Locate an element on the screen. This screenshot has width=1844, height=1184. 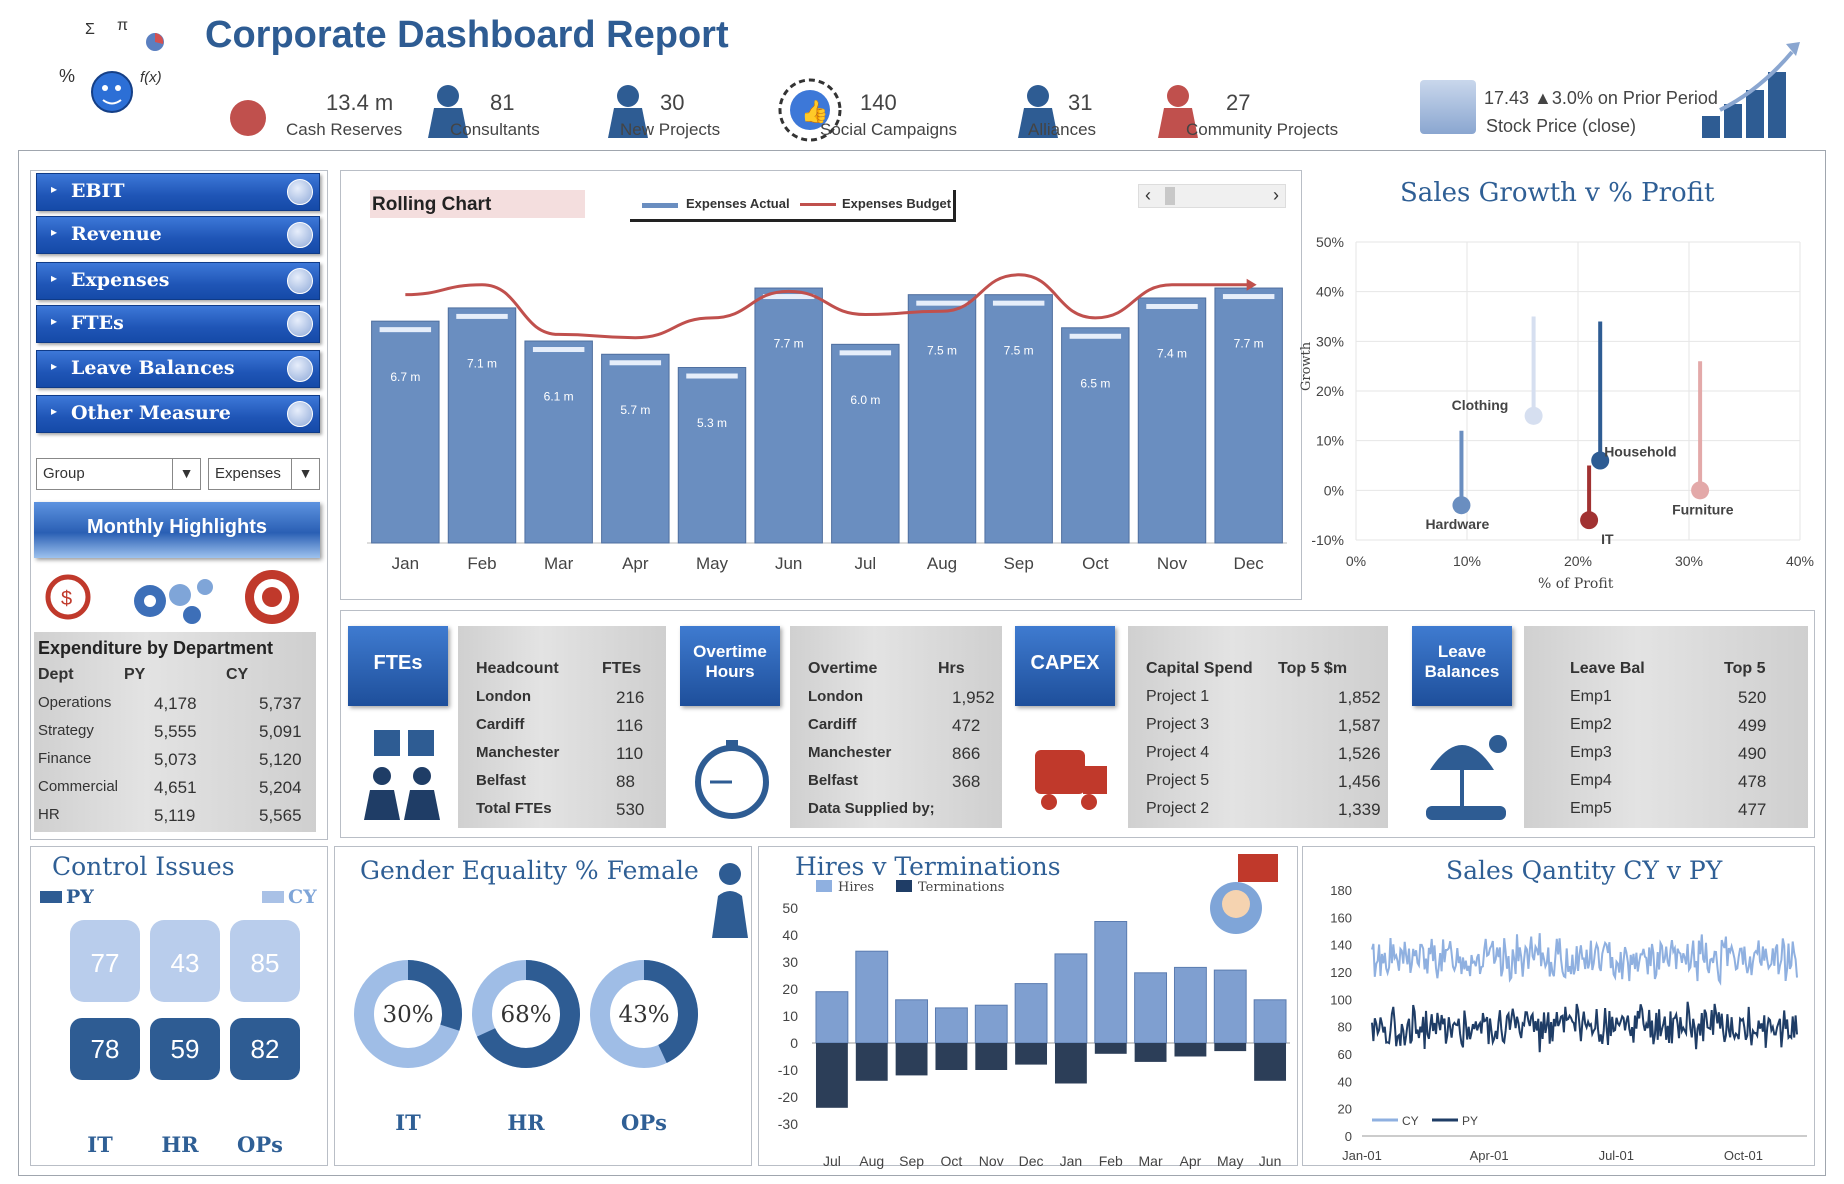
py-cell: 5,555 is located at coordinates (175, 731).